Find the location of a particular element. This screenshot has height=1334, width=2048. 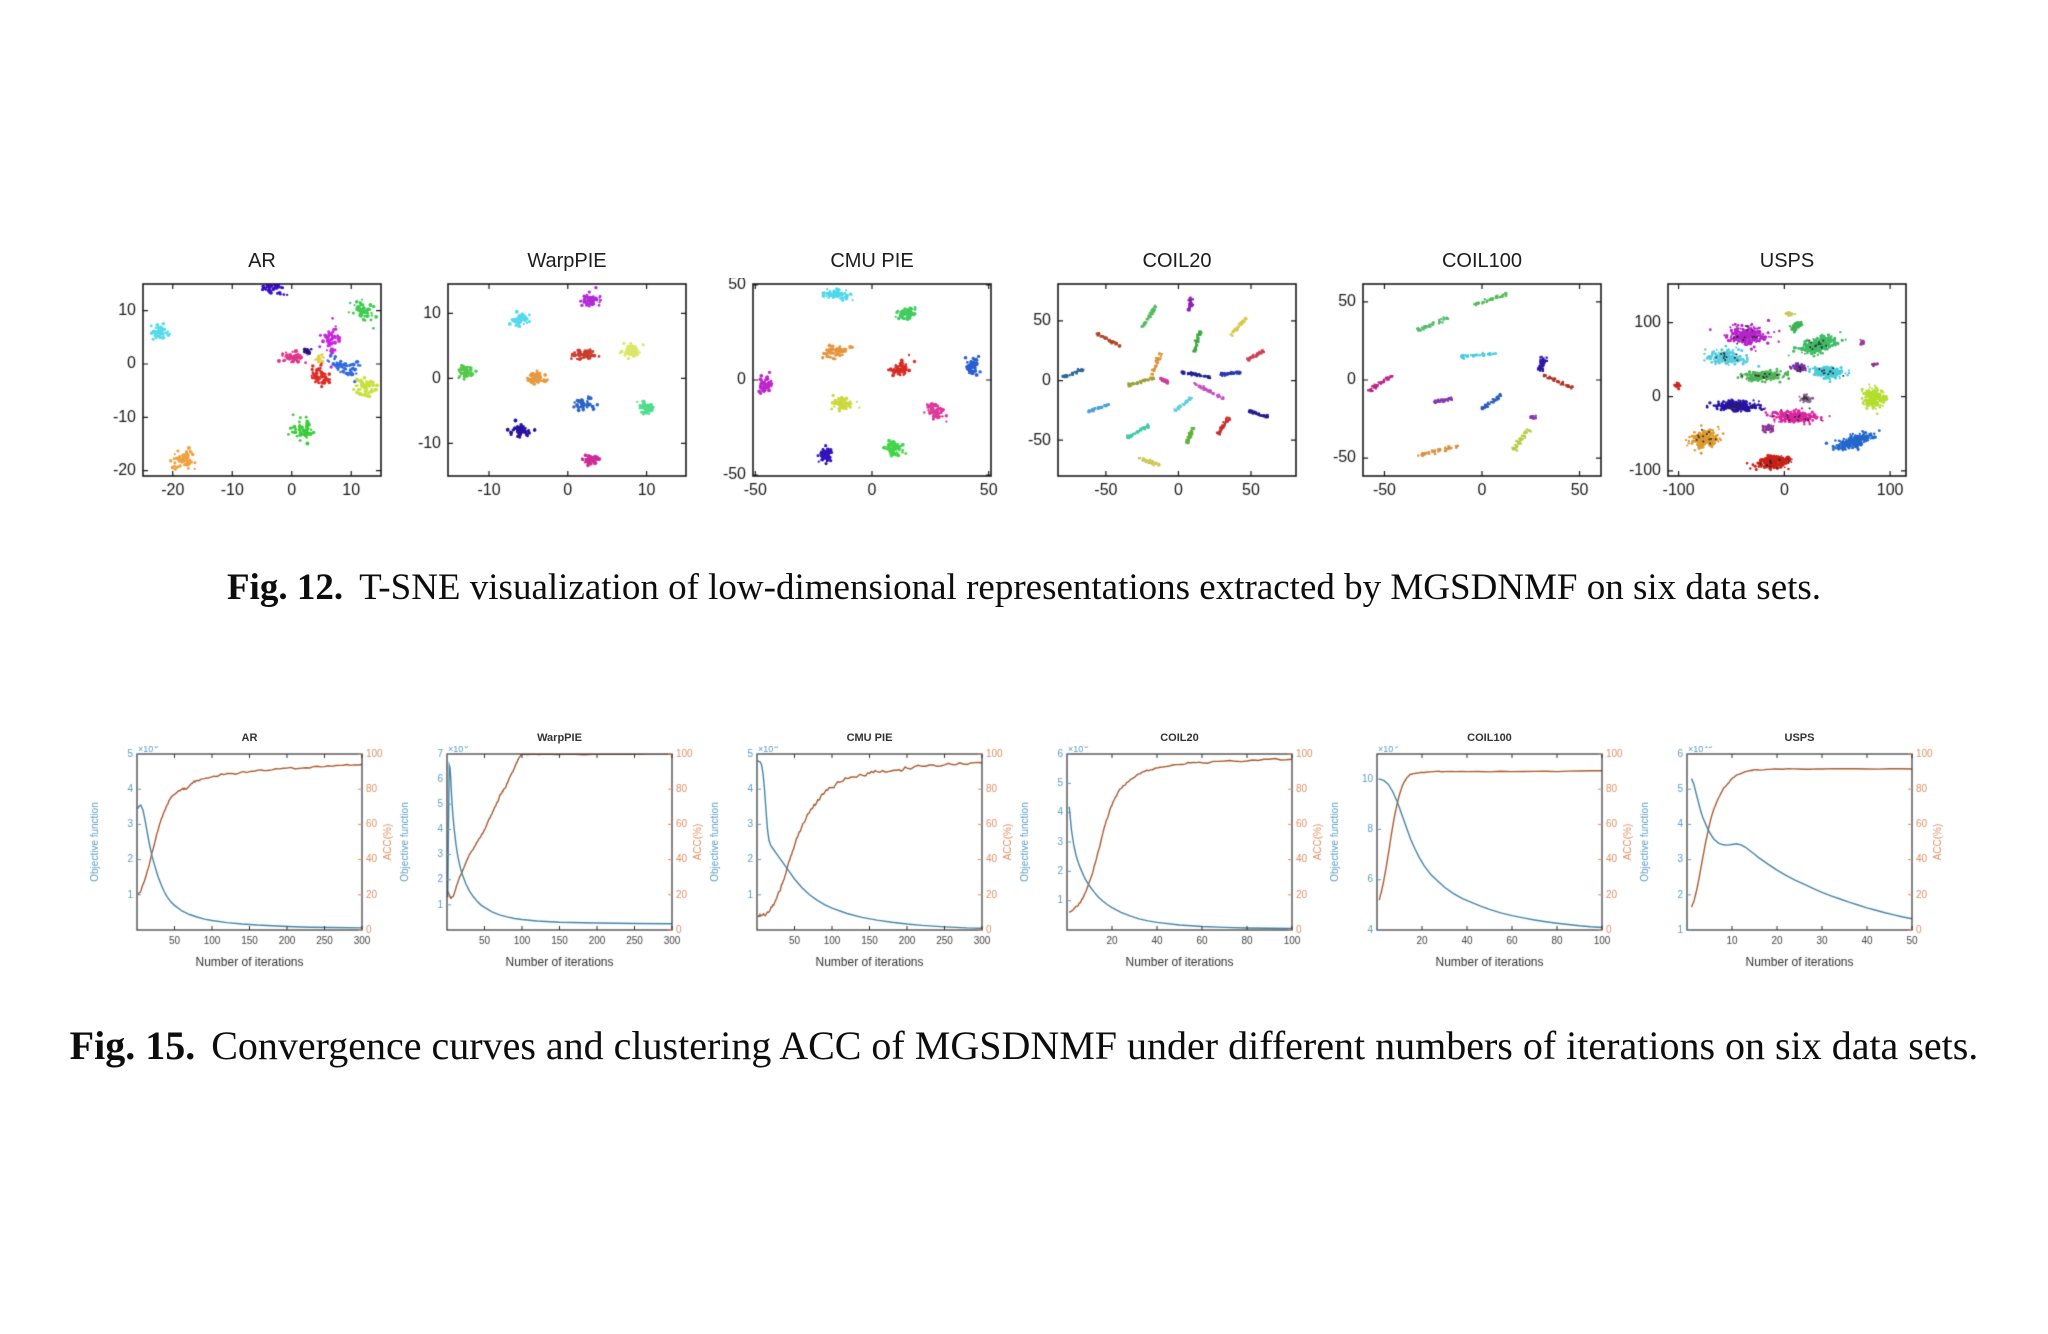

tsne-chart-ar: AR is located at coordinates (237, 379).